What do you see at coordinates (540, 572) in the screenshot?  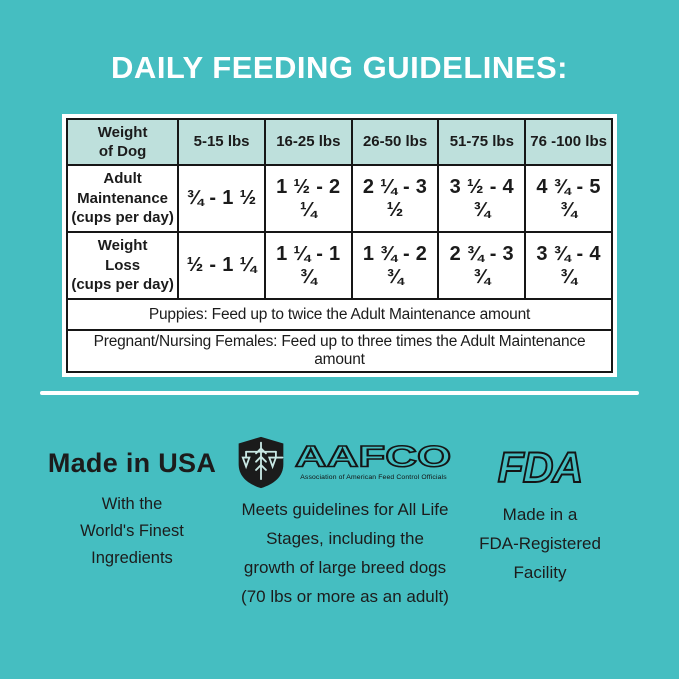 I see `fda-line: Facility` at bounding box center [540, 572].